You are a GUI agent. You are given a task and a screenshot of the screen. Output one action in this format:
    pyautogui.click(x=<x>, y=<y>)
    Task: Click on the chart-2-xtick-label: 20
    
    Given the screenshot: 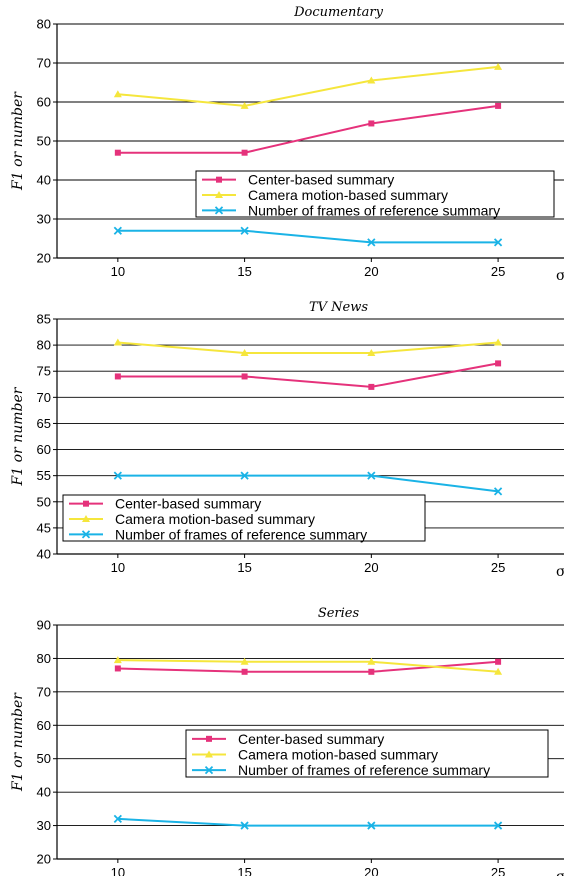 What is the action you would take?
    pyautogui.click(x=371, y=567)
    